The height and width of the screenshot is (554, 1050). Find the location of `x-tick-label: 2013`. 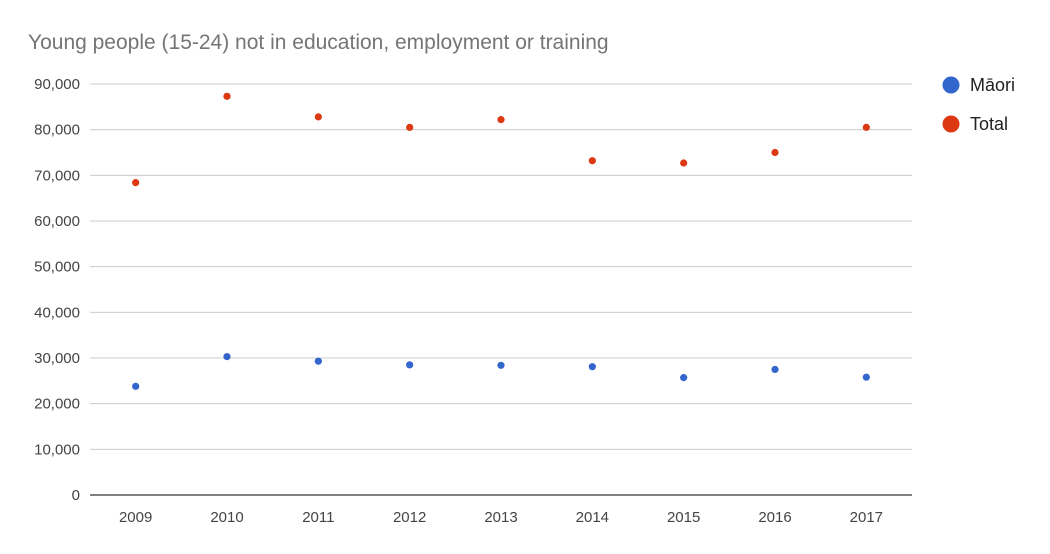

x-tick-label: 2013 is located at coordinates (500, 517).